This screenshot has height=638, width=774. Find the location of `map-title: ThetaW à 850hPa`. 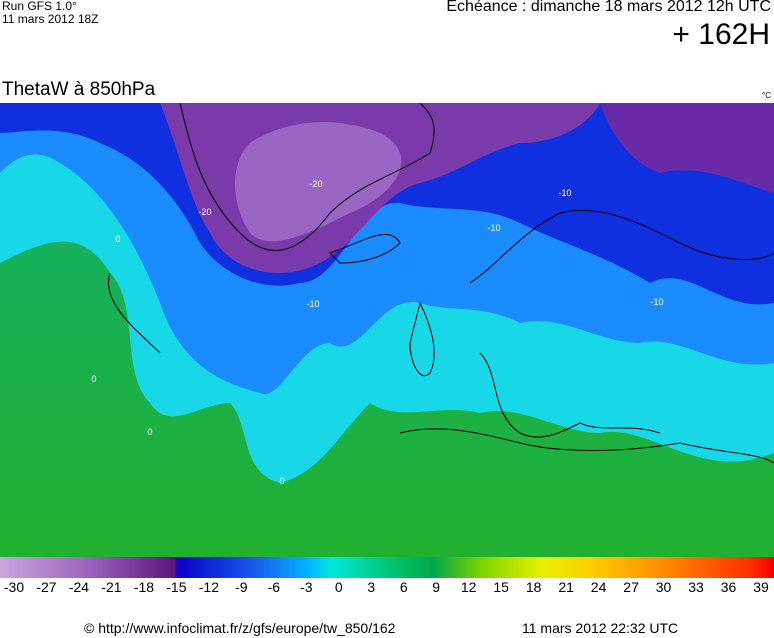

map-title: ThetaW à 850hPa is located at coordinates (79, 89).